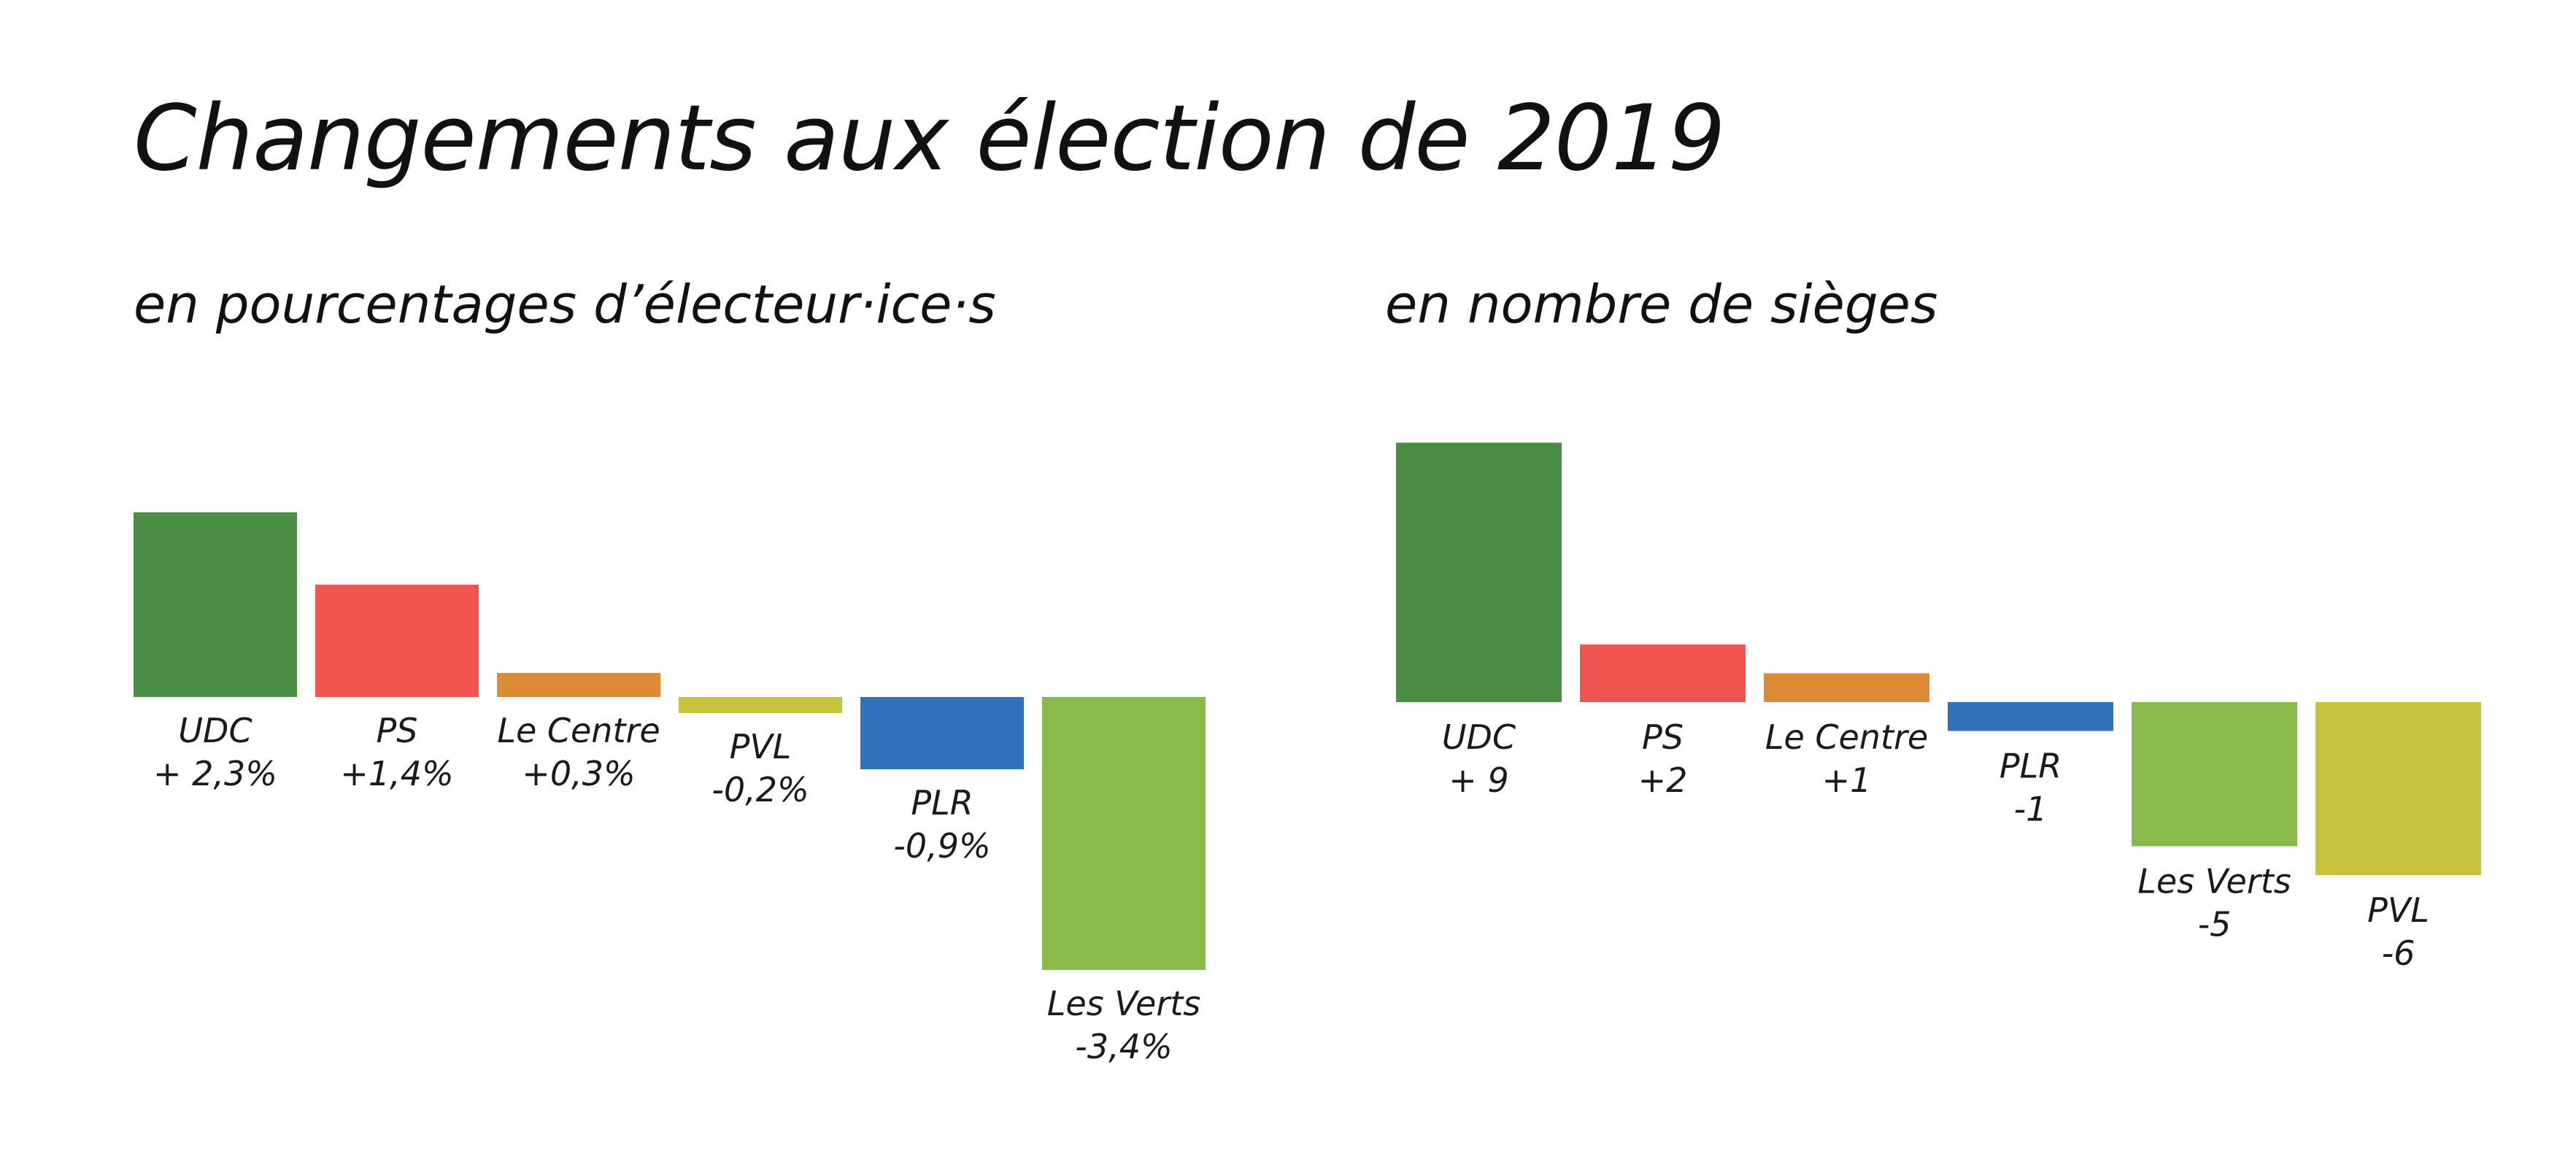 The width and height of the screenshot is (2576, 1159). Describe the element at coordinates (2031, 809) in the screenshot. I see `value-label: -1` at that location.